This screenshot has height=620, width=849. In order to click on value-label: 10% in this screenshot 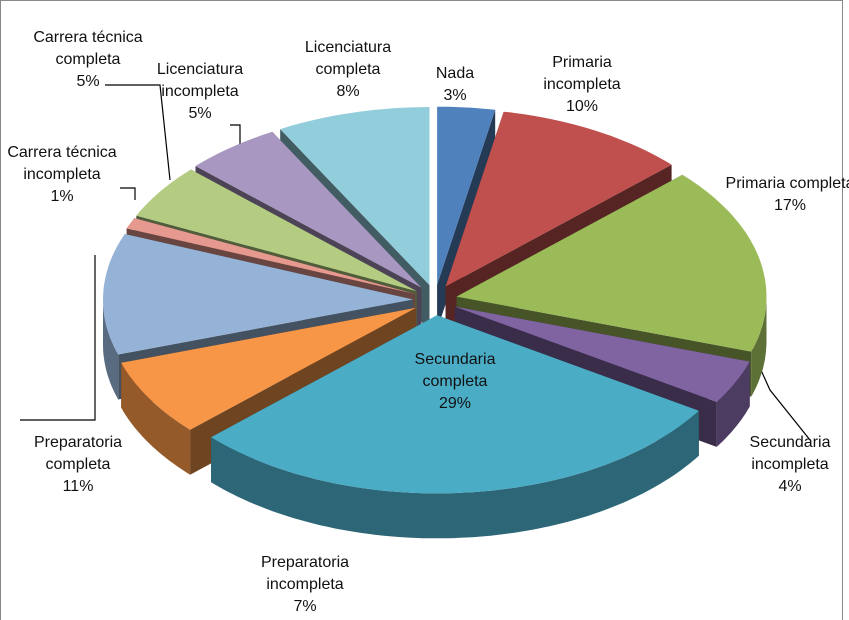, I will do `click(582, 106)`.